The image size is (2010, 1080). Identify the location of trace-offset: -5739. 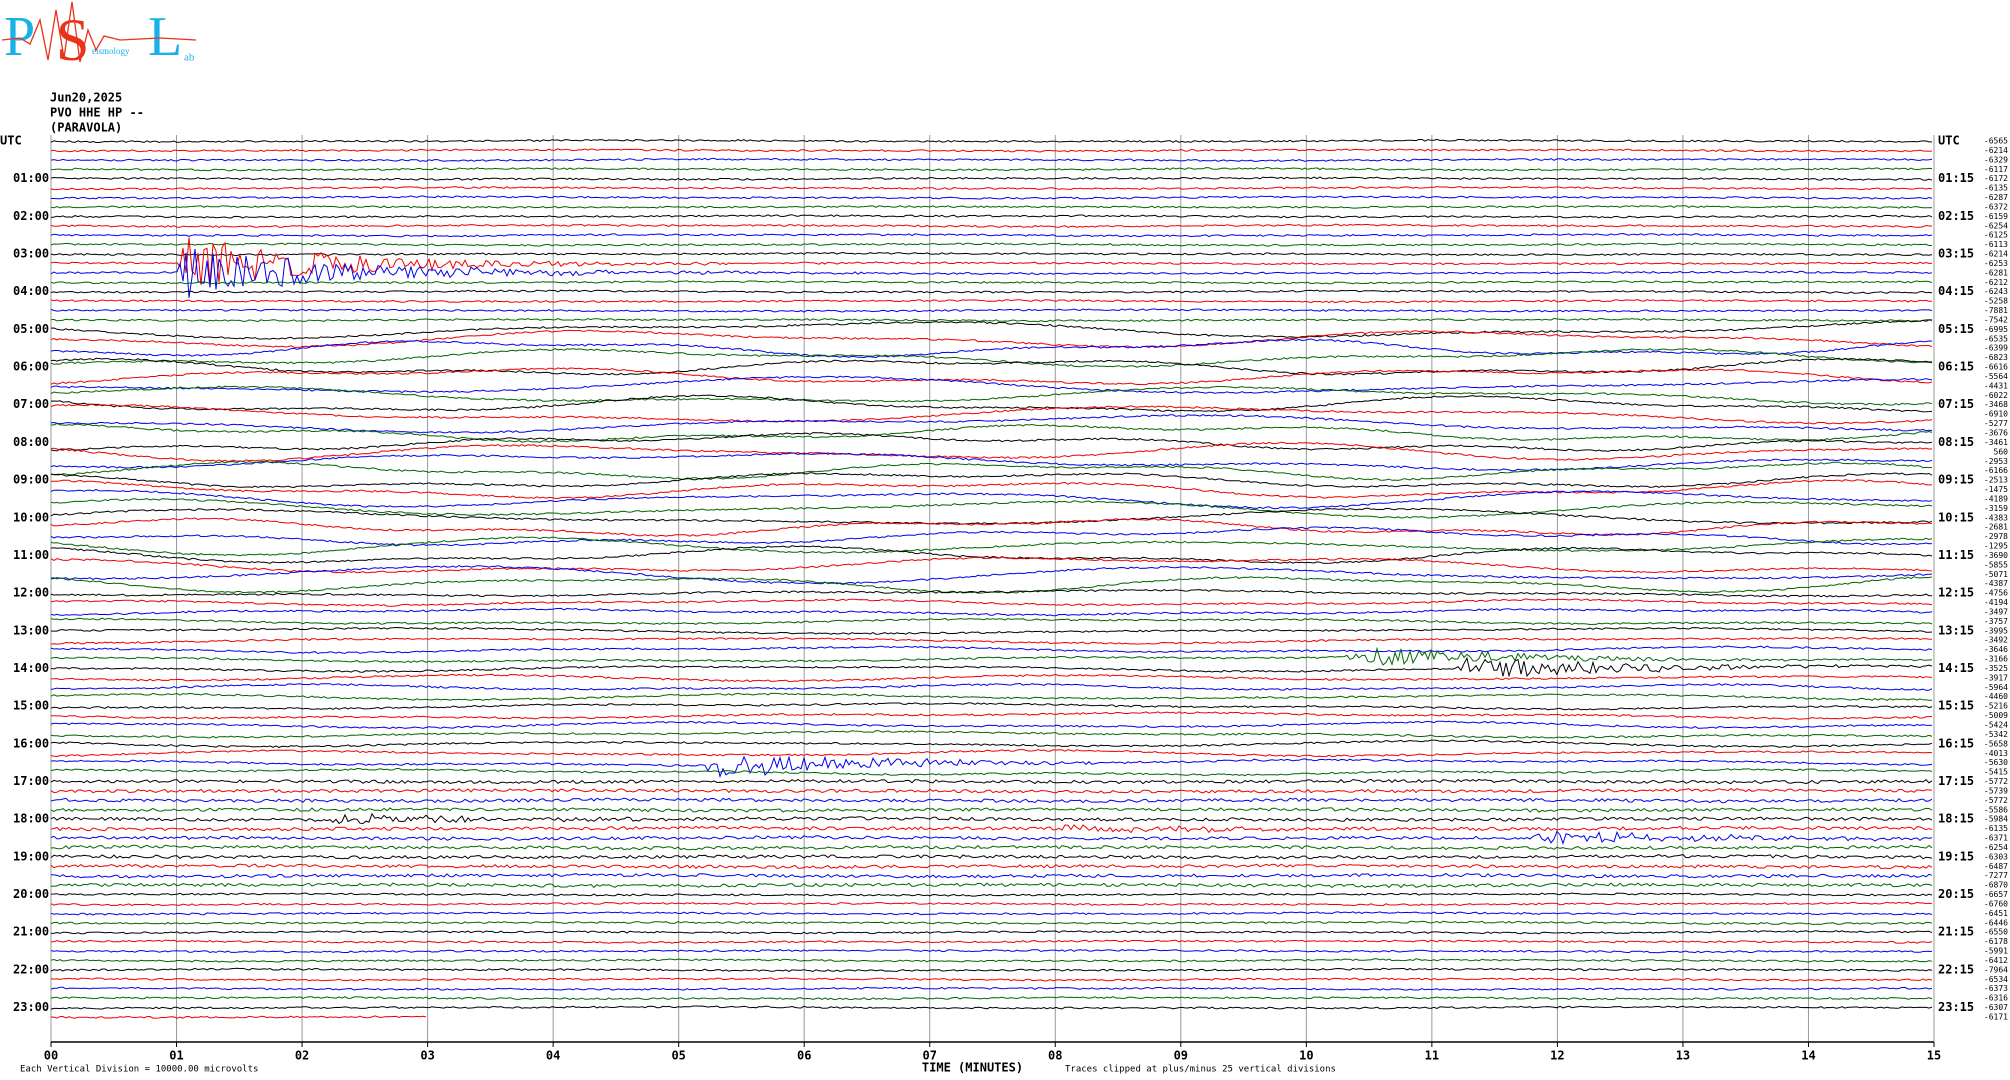
(1996, 790).